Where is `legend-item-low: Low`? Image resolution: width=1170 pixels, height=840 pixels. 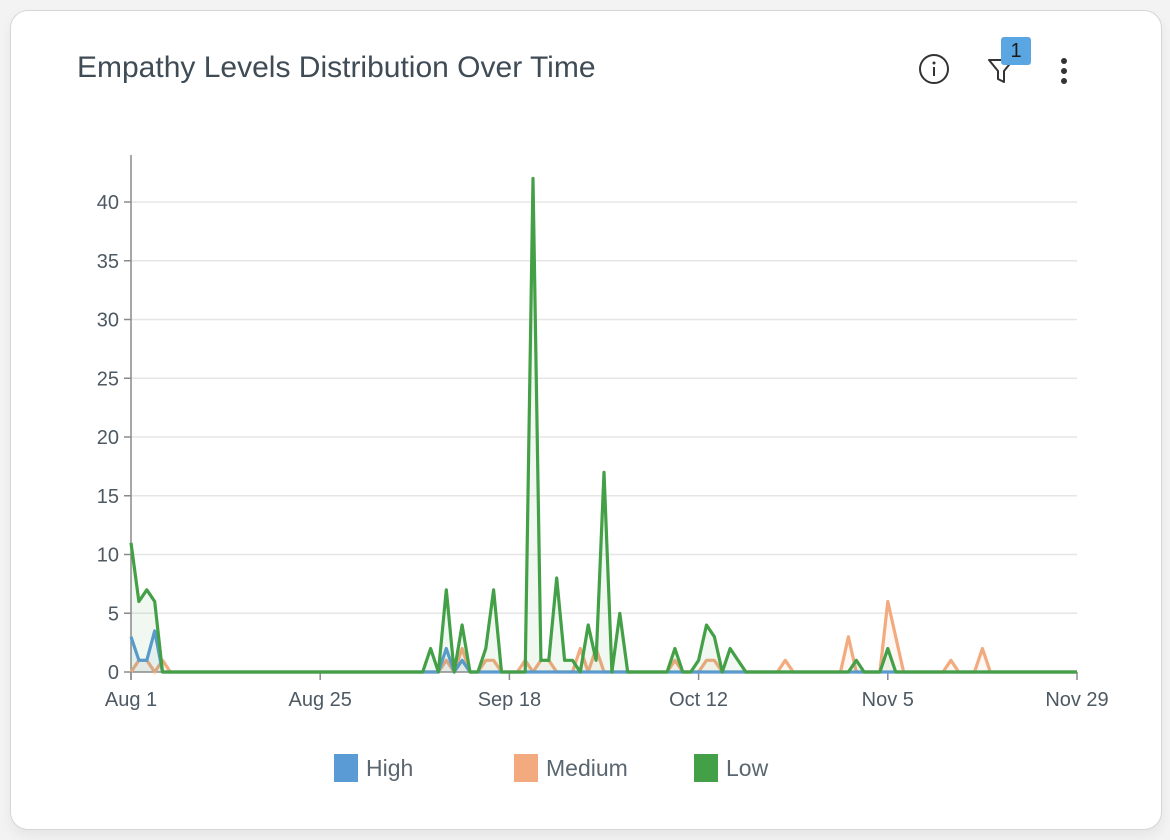 legend-item-low: Low is located at coordinates (731, 768).